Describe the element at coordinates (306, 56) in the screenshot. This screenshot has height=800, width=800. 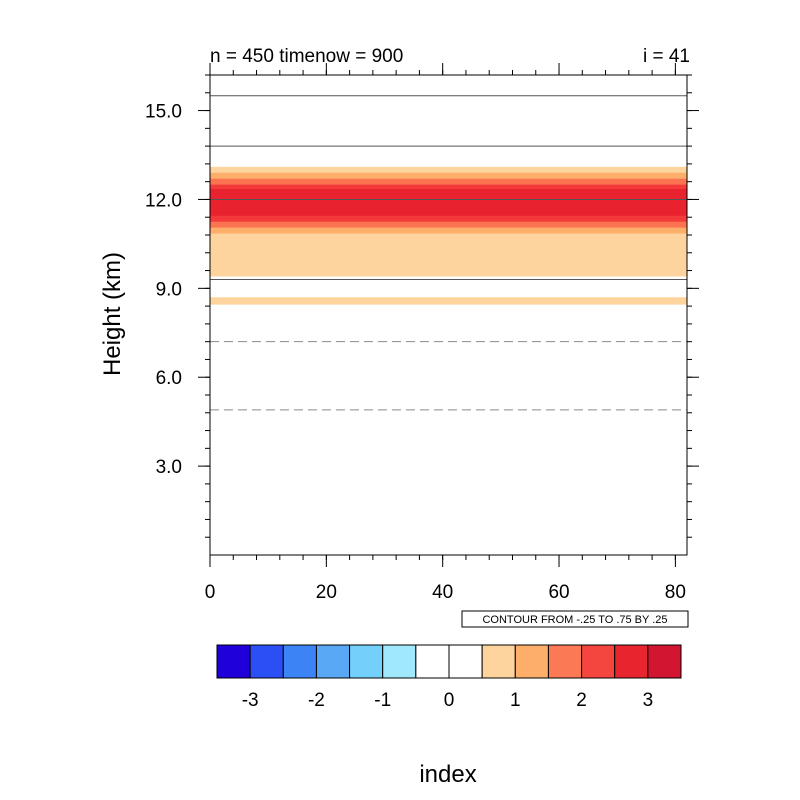
I see `title-left: n = 450 timenow = 900` at that location.